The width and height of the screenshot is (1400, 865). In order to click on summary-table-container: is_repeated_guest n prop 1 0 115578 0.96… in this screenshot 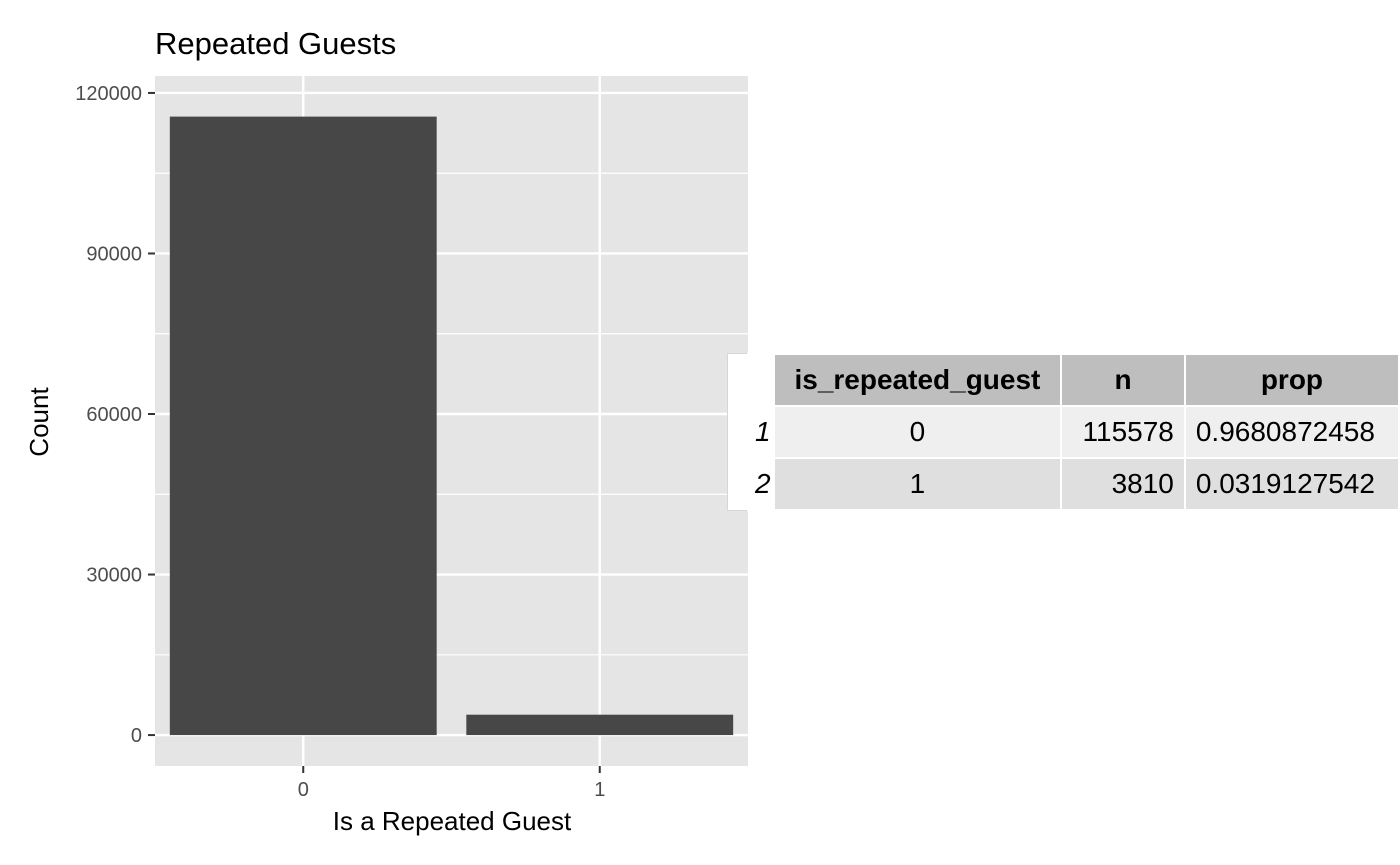, I will do `click(1063, 432)`.